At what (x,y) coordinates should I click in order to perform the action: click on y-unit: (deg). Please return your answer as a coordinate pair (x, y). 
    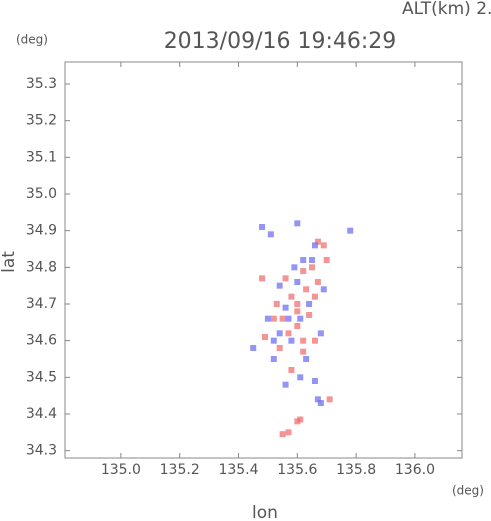
    Looking at the image, I should click on (32, 40).